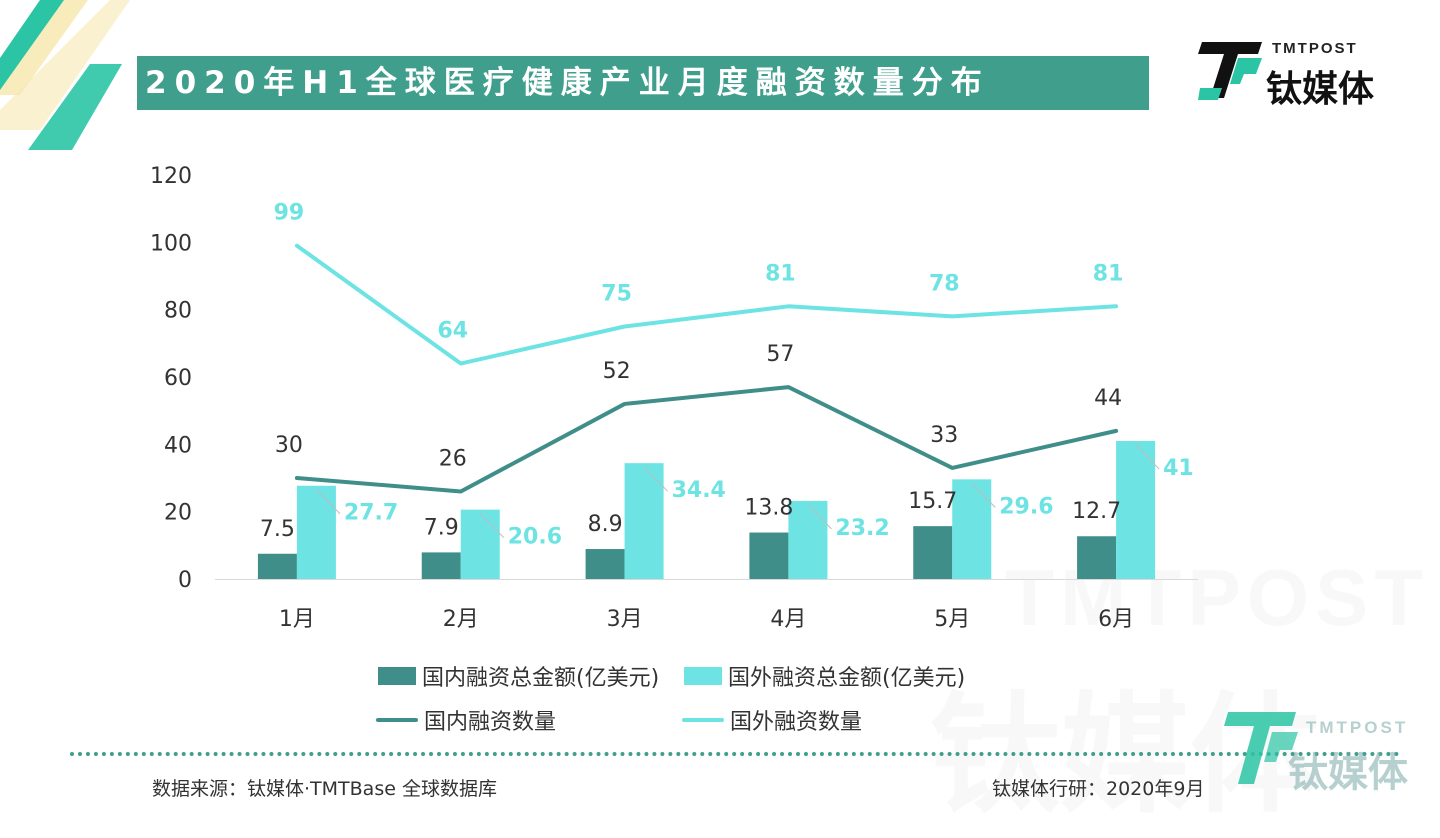 This screenshot has height=838, width=1440. What do you see at coordinates (699, 490) in the screenshot?
I see `data-label-foreign-amount: 34.4` at bounding box center [699, 490].